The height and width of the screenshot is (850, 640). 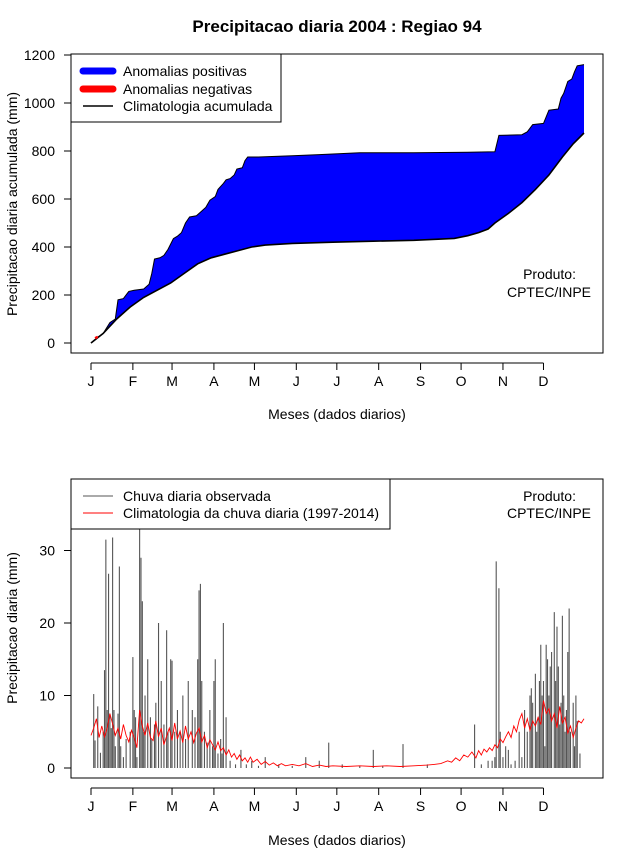 I want to click on top-x-tick-label: N, so click(x=503, y=381).